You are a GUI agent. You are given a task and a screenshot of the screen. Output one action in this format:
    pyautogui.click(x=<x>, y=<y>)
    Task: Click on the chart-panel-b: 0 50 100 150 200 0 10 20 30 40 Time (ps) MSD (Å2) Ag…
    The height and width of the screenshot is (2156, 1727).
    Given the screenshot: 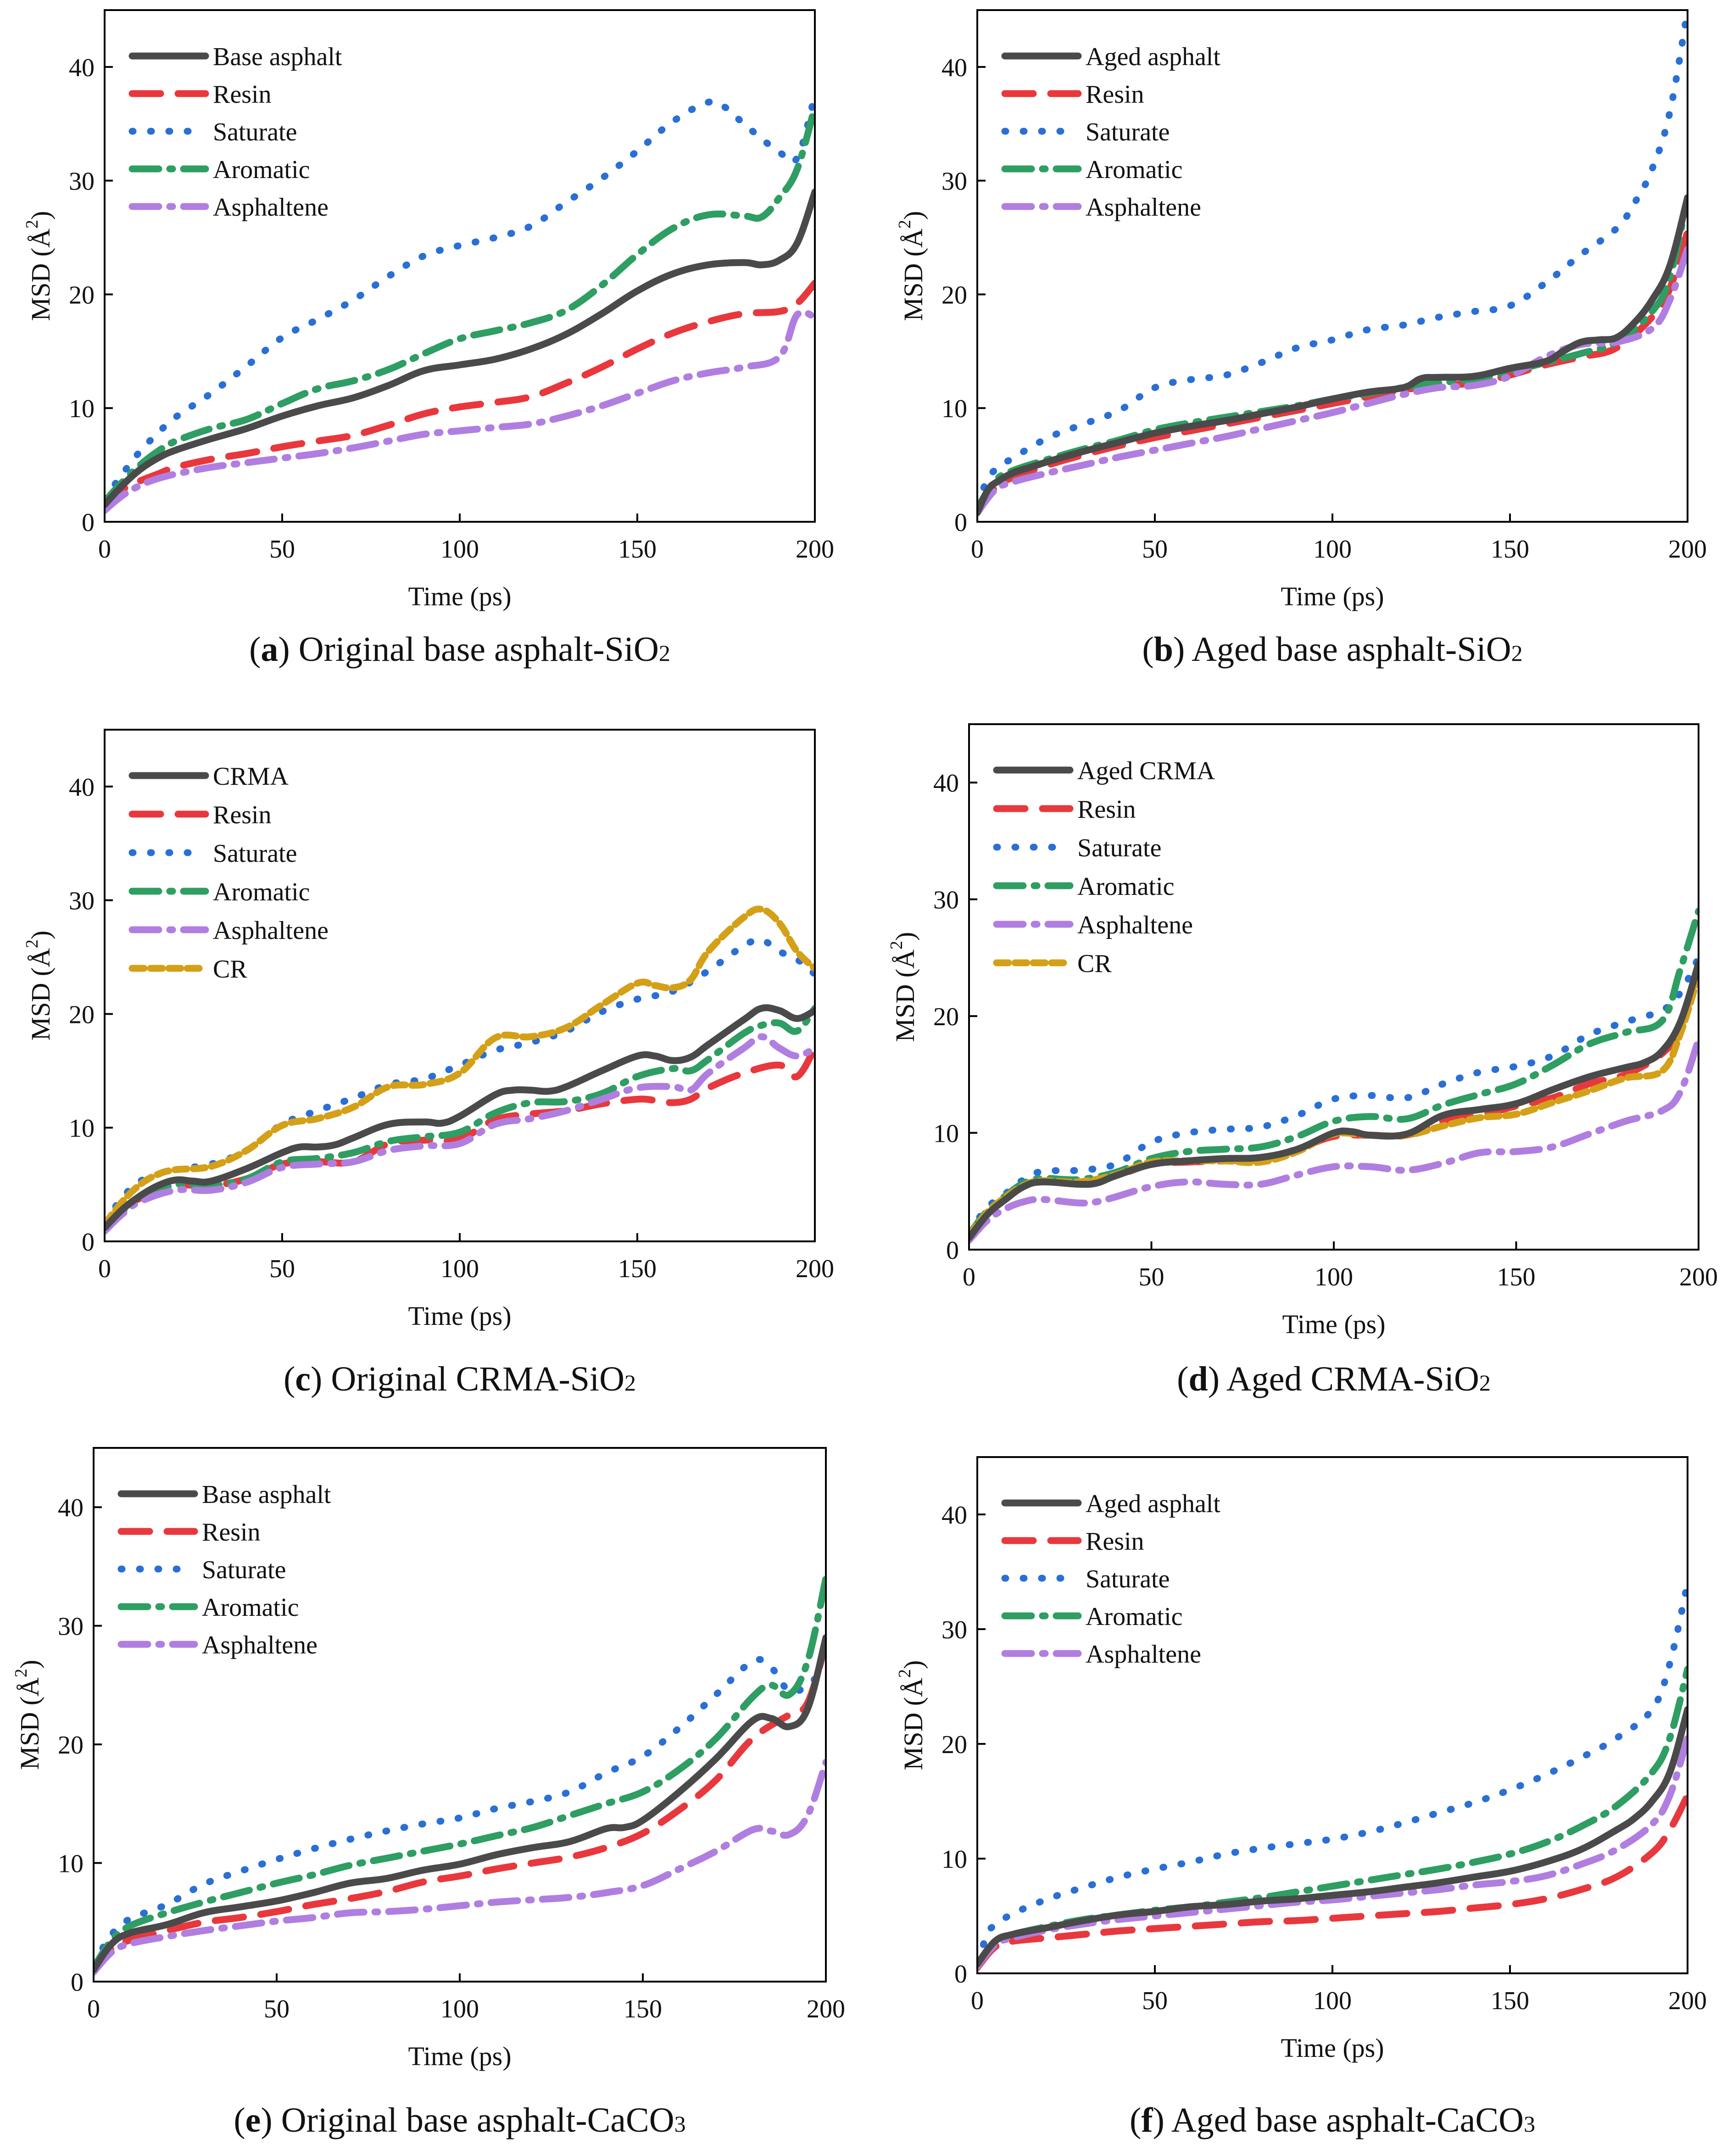 What is the action you would take?
    pyautogui.click(x=1301, y=310)
    